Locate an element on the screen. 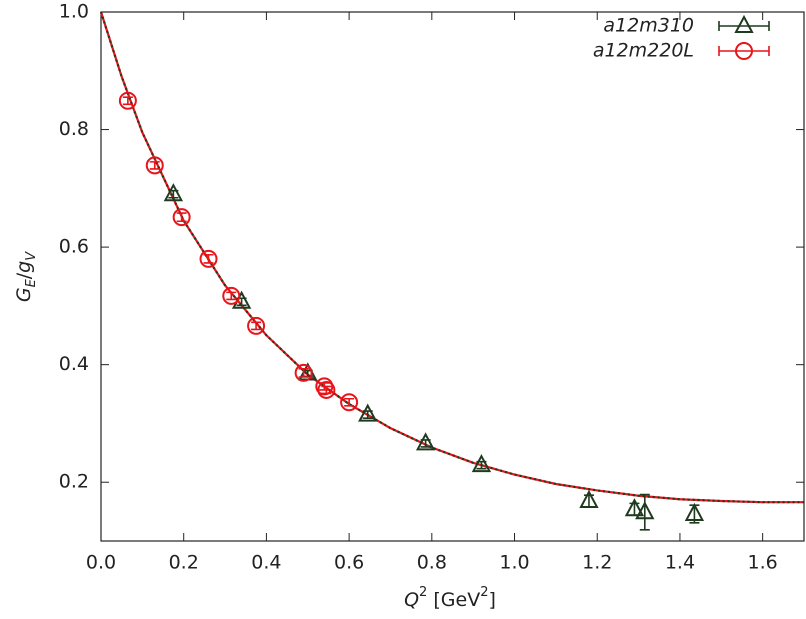 The height and width of the screenshot is (619, 806). x-tick-label: 0.8 is located at coordinates (432, 563).